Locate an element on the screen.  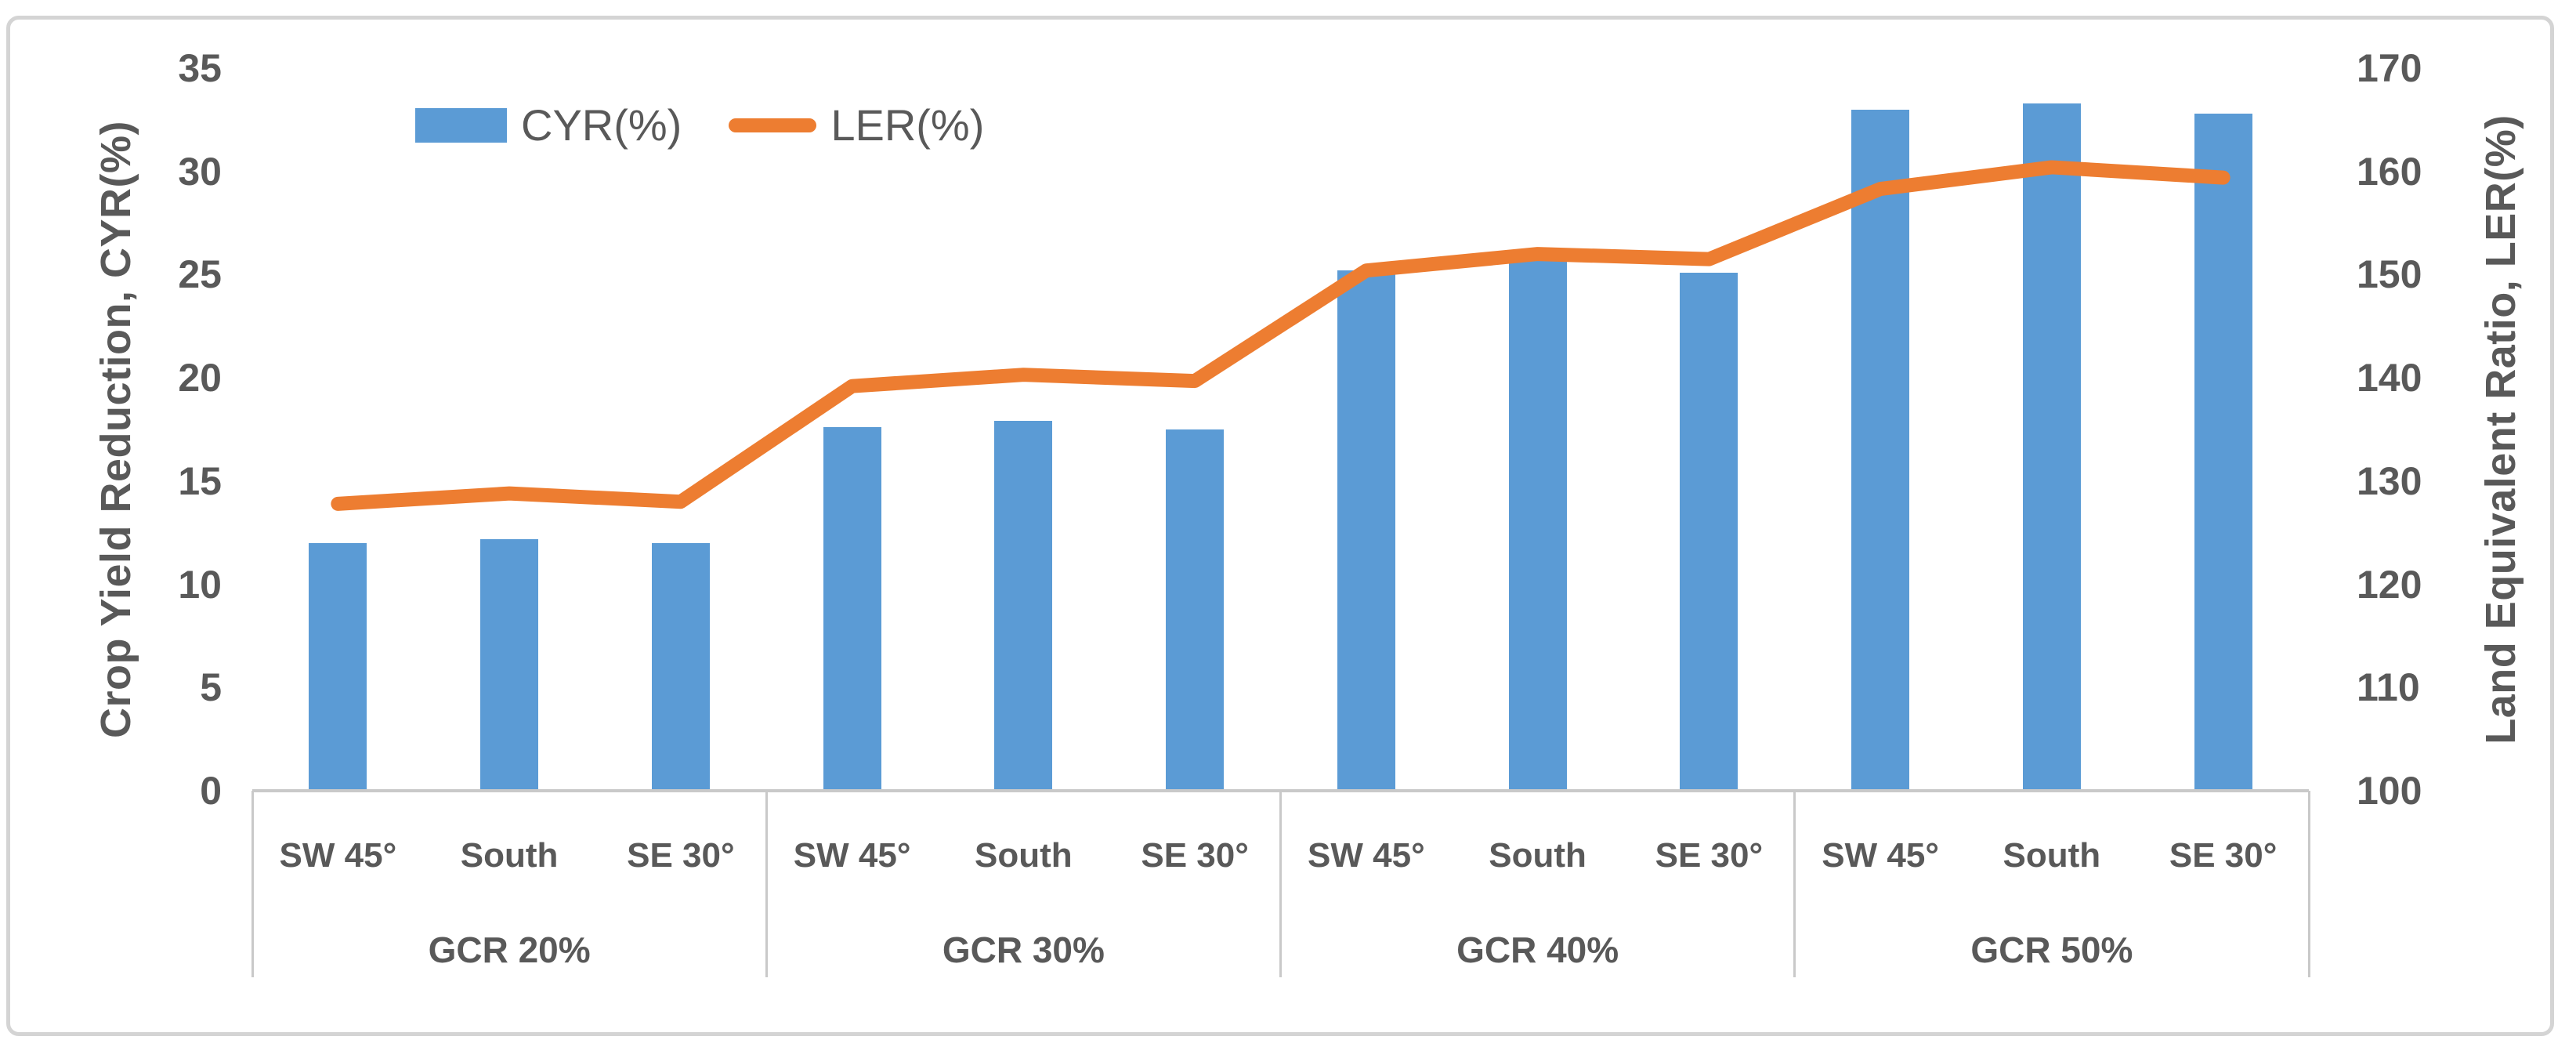
right-axis-tick-label: 150 is located at coordinates (2390, 274).